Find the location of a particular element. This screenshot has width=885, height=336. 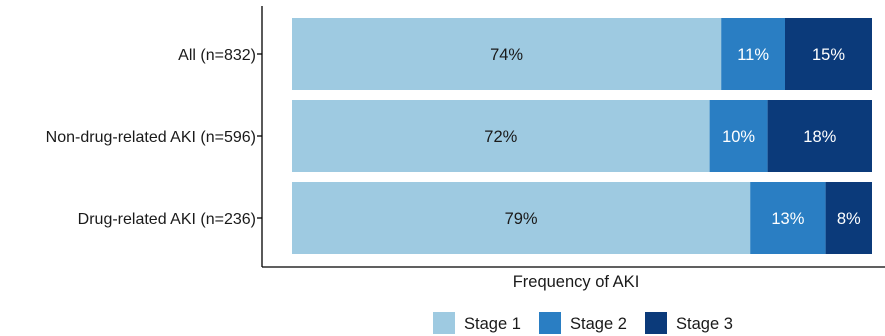

data-label: 11% is located at coordinates (753, 55).